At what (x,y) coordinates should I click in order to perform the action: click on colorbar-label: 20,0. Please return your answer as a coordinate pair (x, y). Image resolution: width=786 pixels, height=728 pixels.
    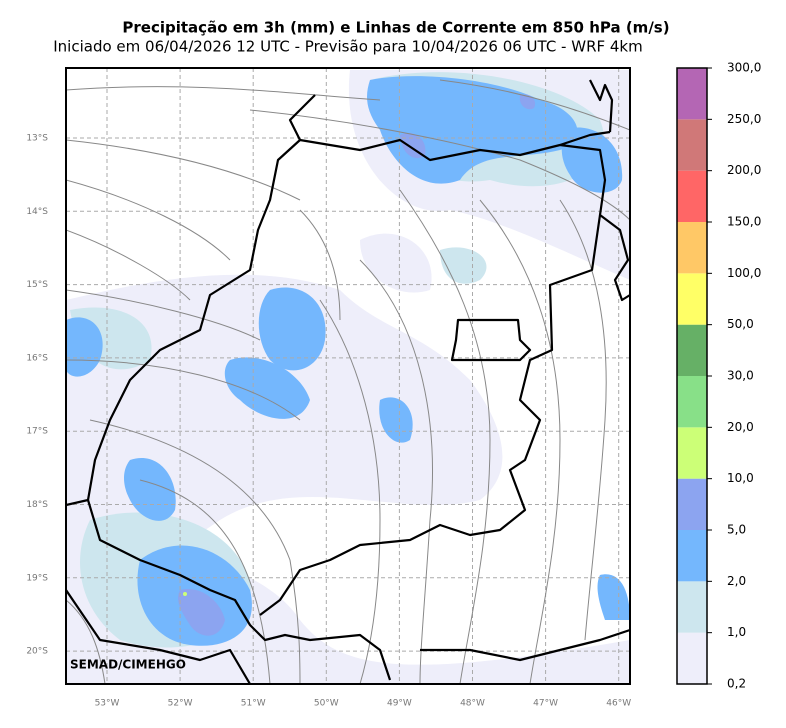
    Looking at the image, I should click on (740, 427).